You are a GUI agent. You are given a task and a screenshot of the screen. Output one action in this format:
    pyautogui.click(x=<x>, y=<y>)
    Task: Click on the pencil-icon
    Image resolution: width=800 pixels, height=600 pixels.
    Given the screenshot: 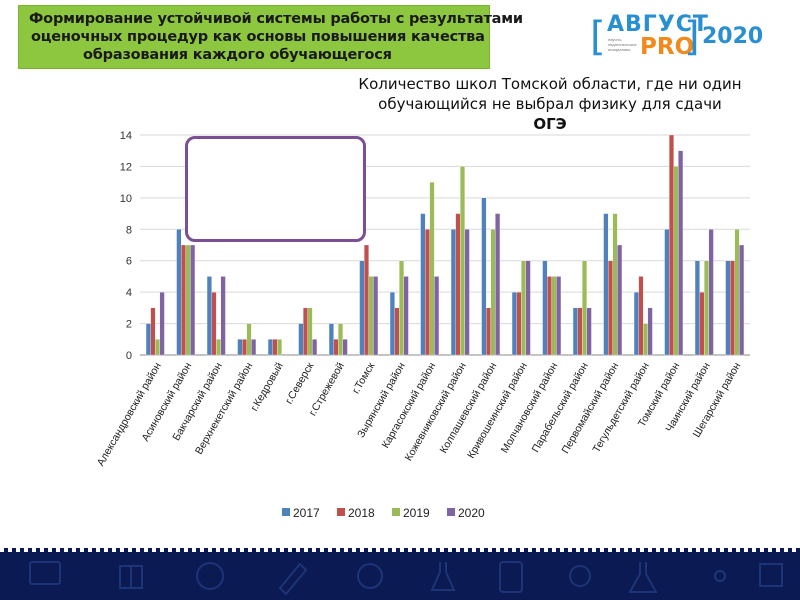 What is the action you would take?
    pyautogui.click(x=293, y=579)
    